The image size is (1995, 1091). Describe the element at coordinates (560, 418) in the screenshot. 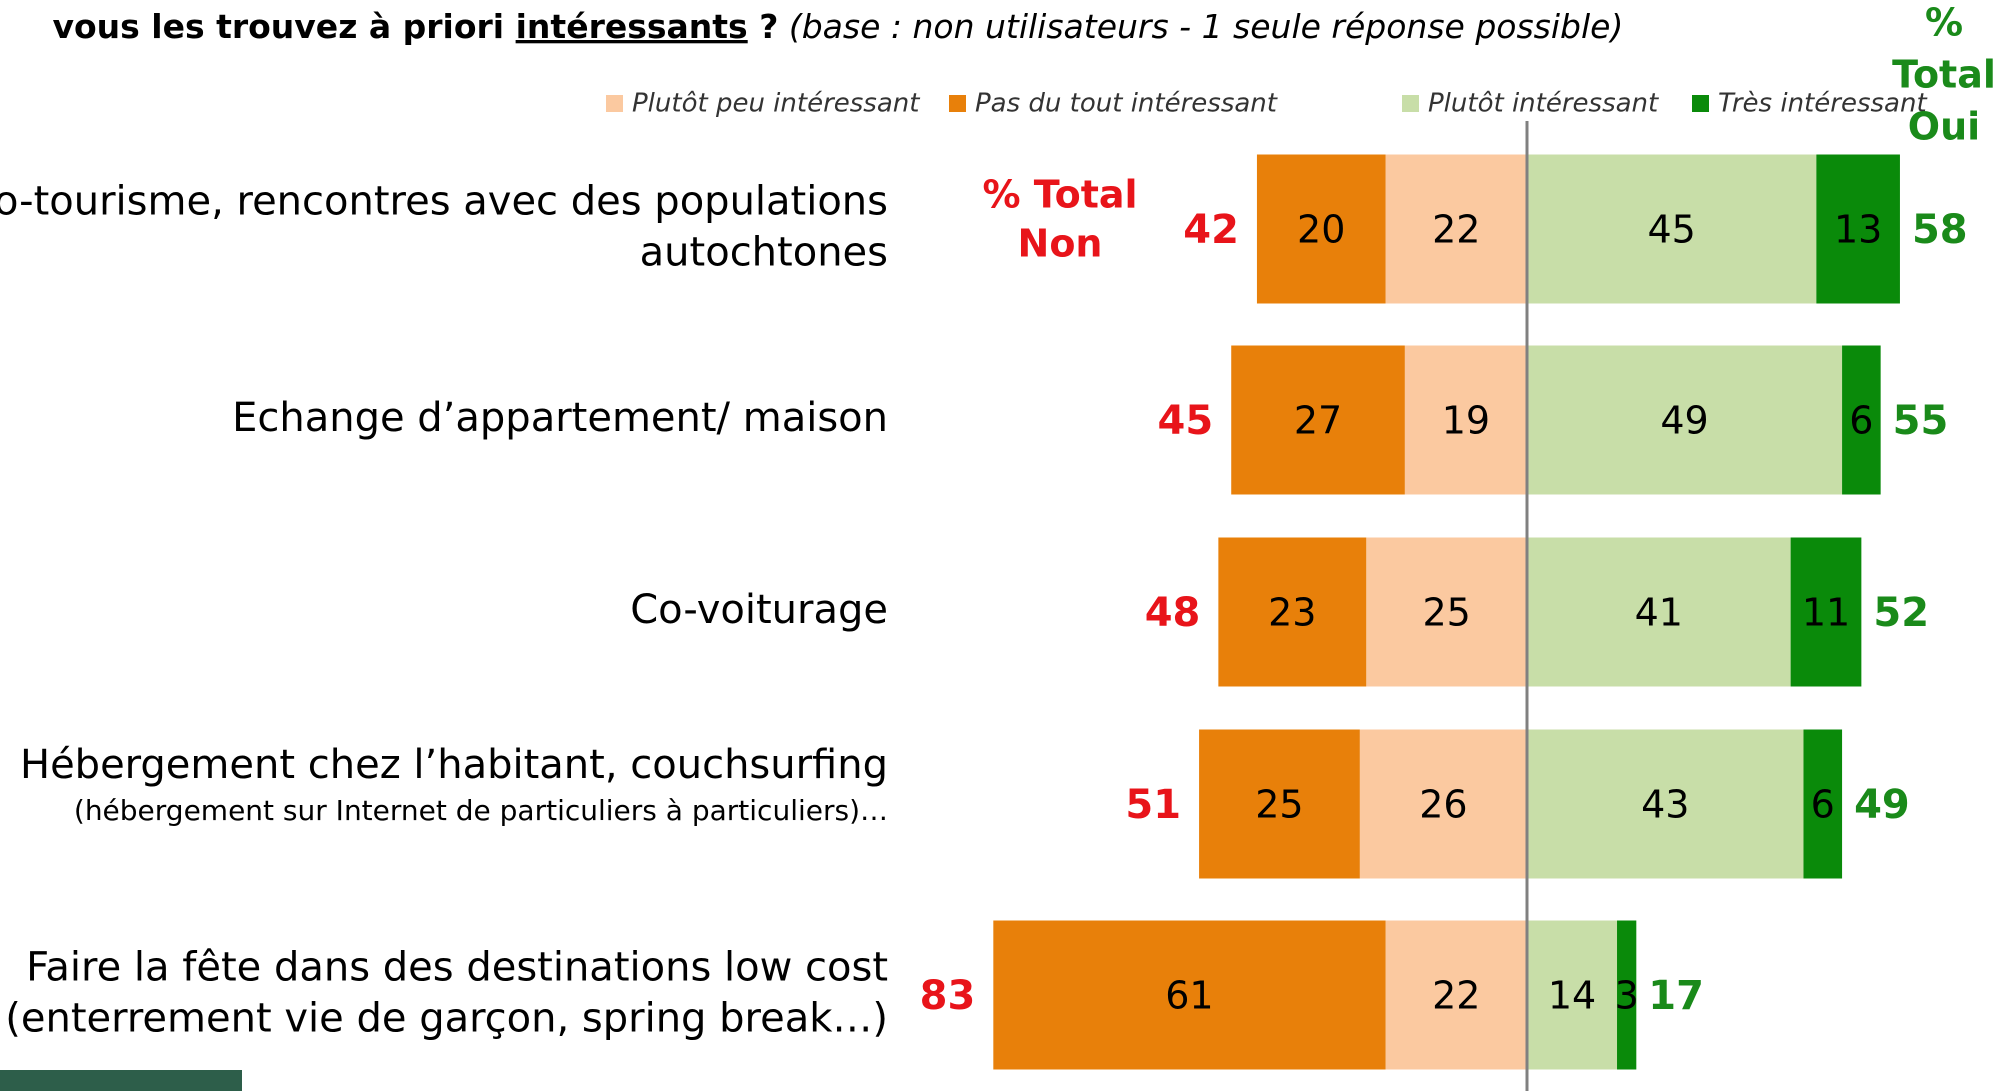

I see `category-label: Echange d’appartement/ maison` at that location.